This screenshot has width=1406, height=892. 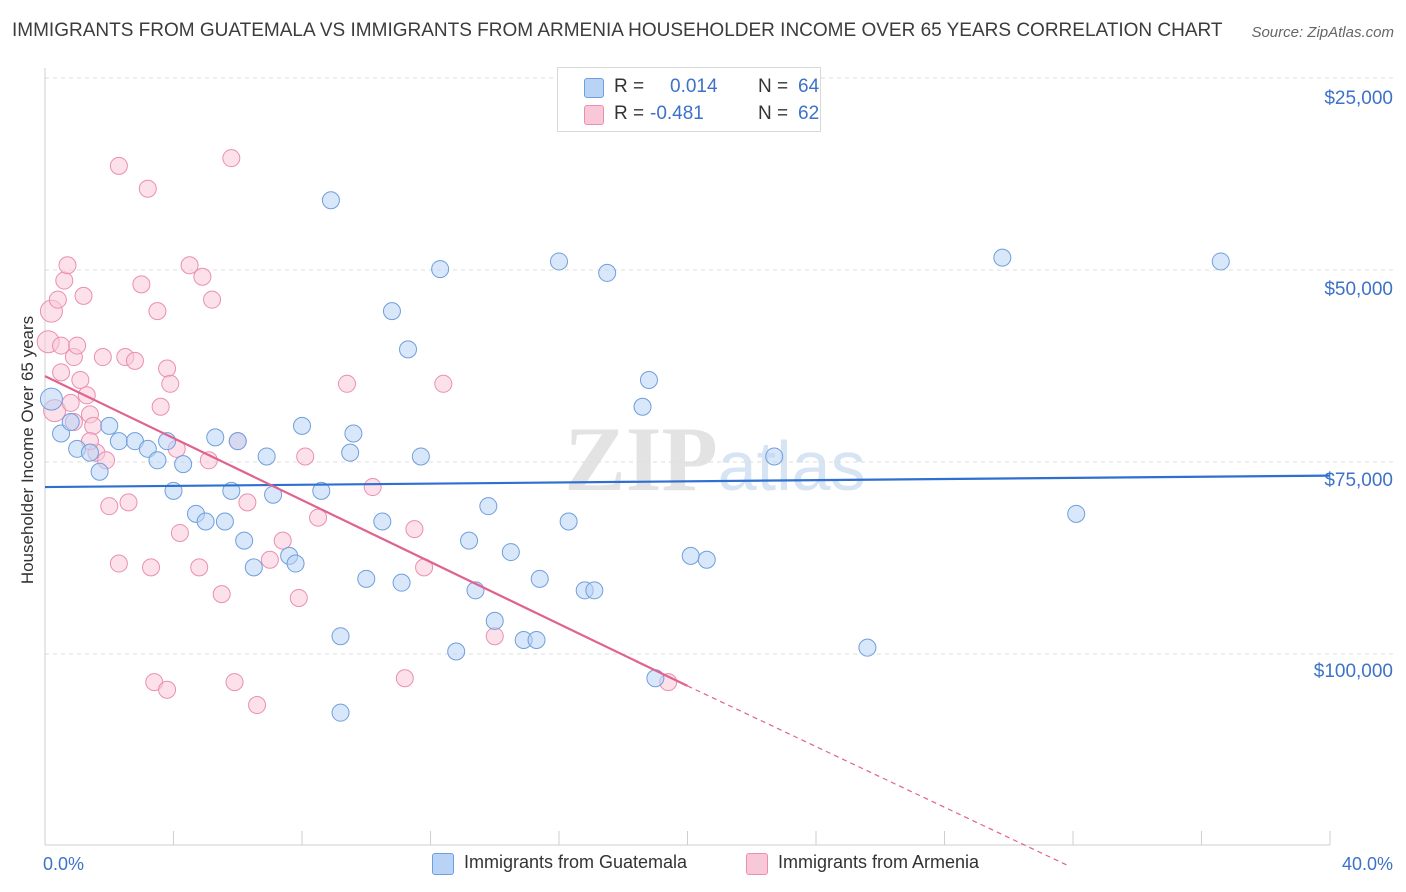 What do you see at coordinates (63, 864) in the screenshot?
I see `x-tick-label: 0.0%` at bounding box center [63, 864].